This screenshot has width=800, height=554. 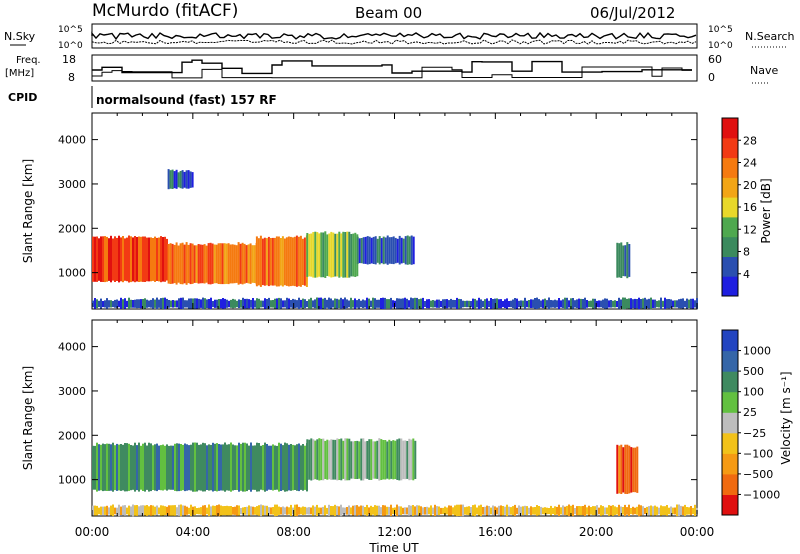 What do you see at coordinates (750, 185) in the screenshot?
I see `power-colorbar-tick-label: 20` at bounding box center [750, 185].